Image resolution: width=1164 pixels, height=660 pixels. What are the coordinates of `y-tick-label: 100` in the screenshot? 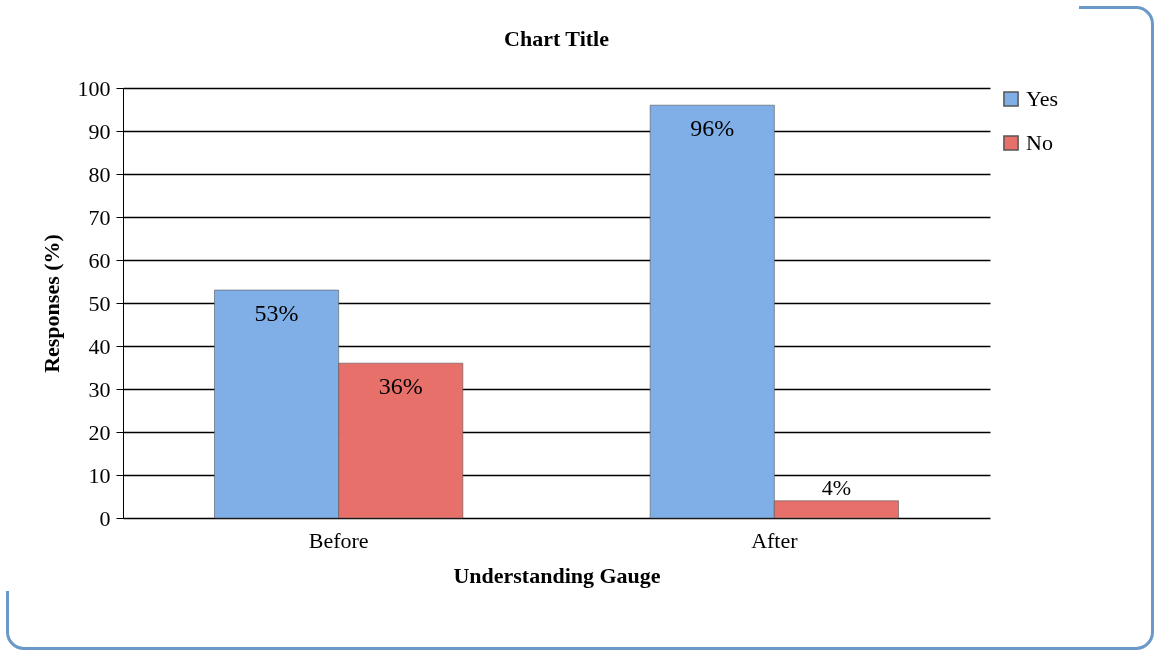 It's located at (94, 88).